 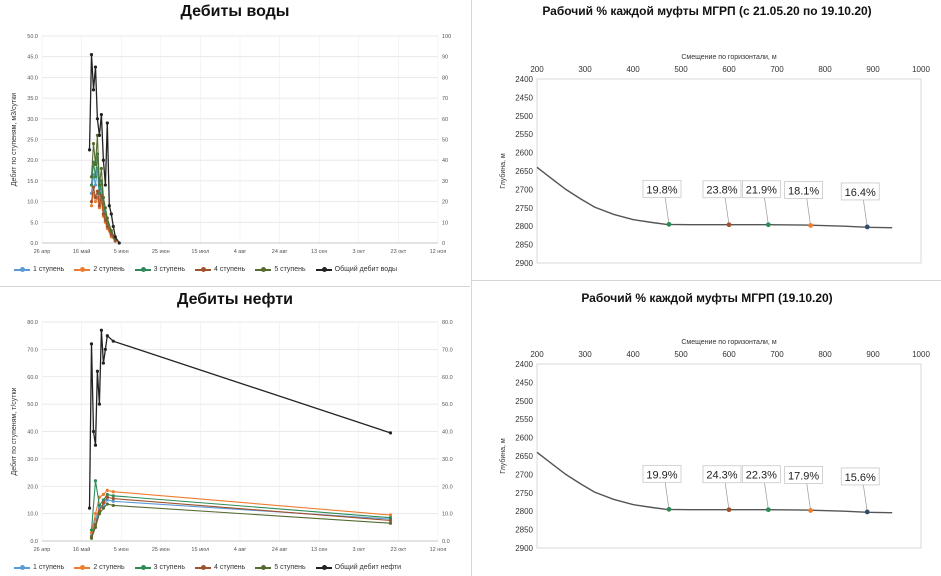 I want to click on data-label: 23.8%, so click(x=721, y=191).